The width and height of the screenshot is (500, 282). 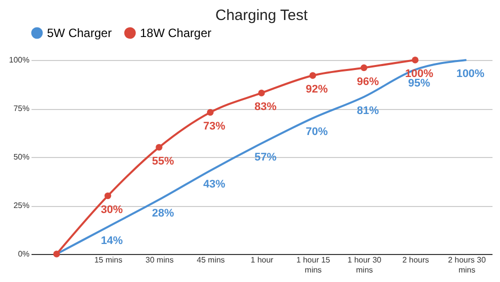 I want to click on data-label: 43%, so click(x=214, y=184).